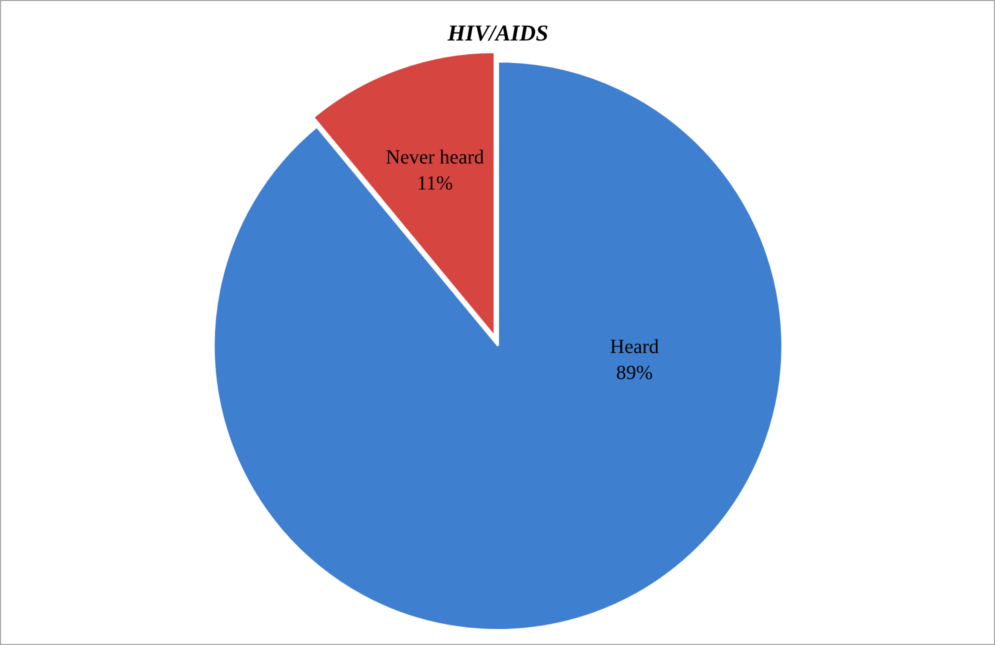  Describe the element at coordinates (497, 33) in the screenshot. I see `chart-title: HIV/AIDS` at that location.